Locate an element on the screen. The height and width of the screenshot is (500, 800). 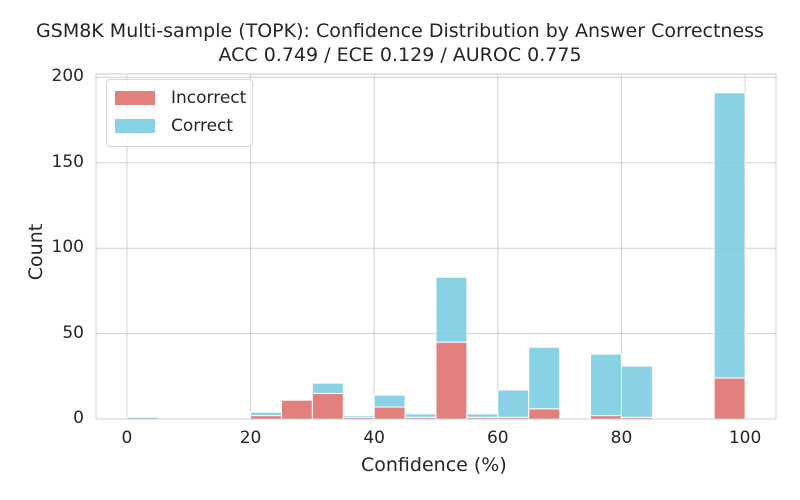
y-tick-label: 200 is located at coordinates (67, 76).